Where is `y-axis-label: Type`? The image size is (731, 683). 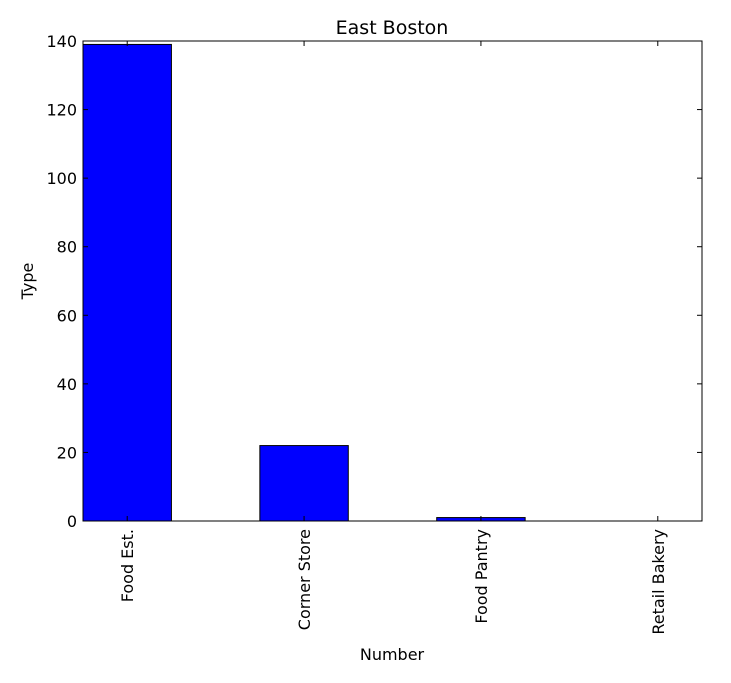
y-axis-label: Type is located at coordinates (27, 282).